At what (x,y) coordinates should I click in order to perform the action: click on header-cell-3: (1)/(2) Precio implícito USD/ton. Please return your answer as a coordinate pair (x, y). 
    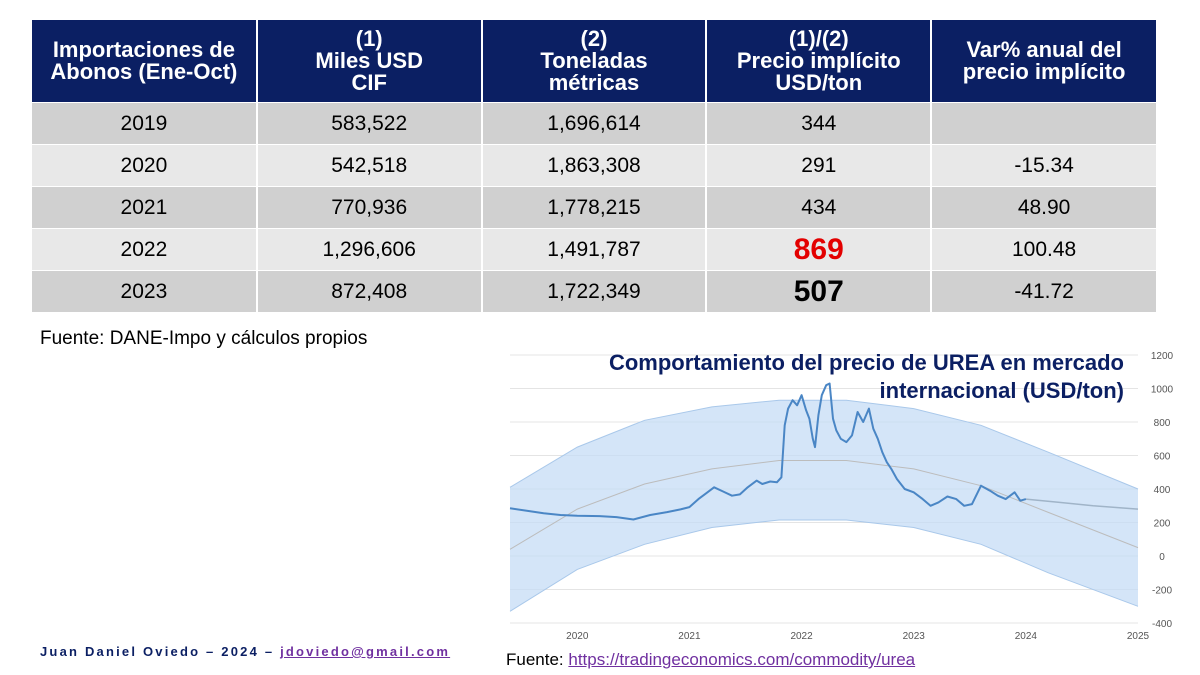
    Looking at the image, I should click on (819, 61).